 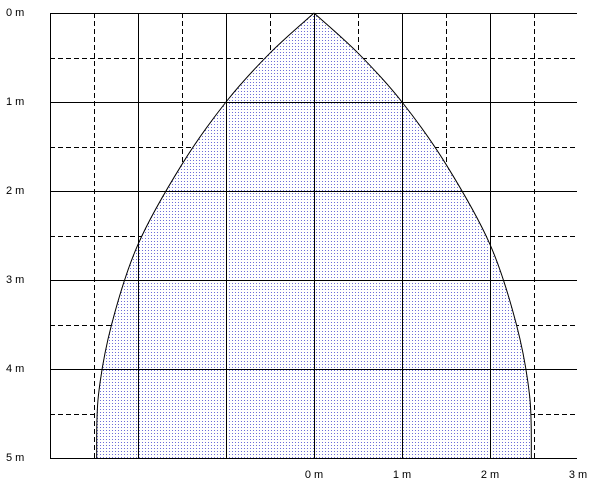 What do you see at coordinates (15, 102) in the screenshot?
I see `y-tick-label: 1 m` at bounding box center [15, 102].